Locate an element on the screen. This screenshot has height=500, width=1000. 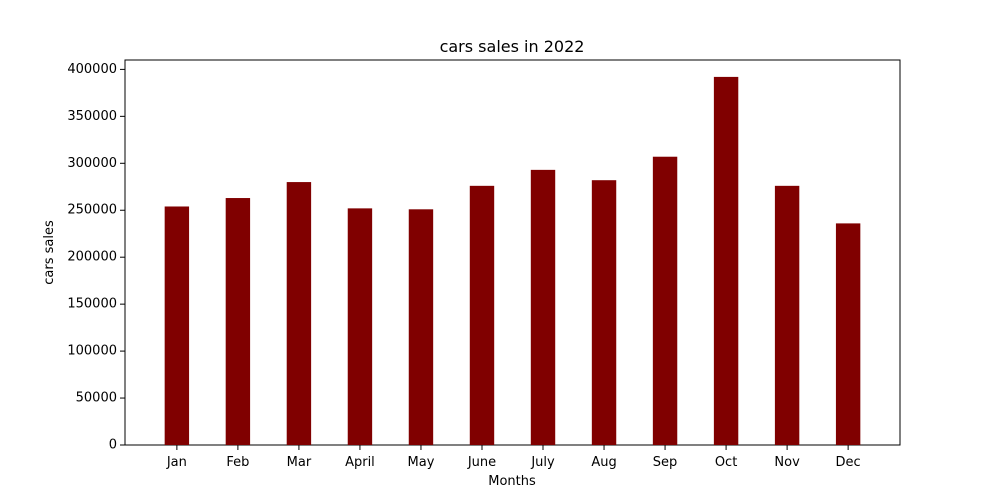
y-tick-label: 200000 is located at coordinates (92, 257).